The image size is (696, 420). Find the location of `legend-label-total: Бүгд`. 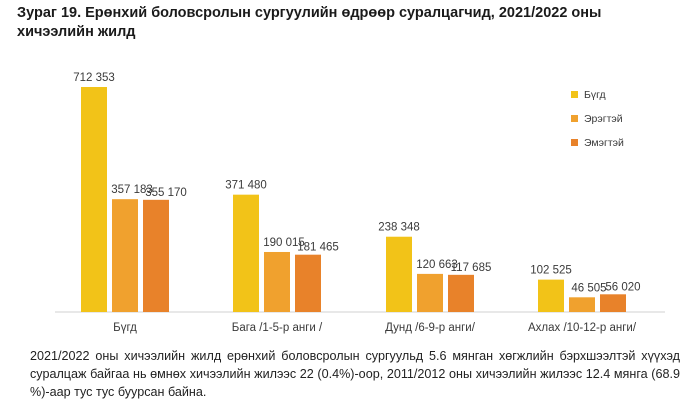

legend-label-total: Бүгд is located at coordinates (595, 95).